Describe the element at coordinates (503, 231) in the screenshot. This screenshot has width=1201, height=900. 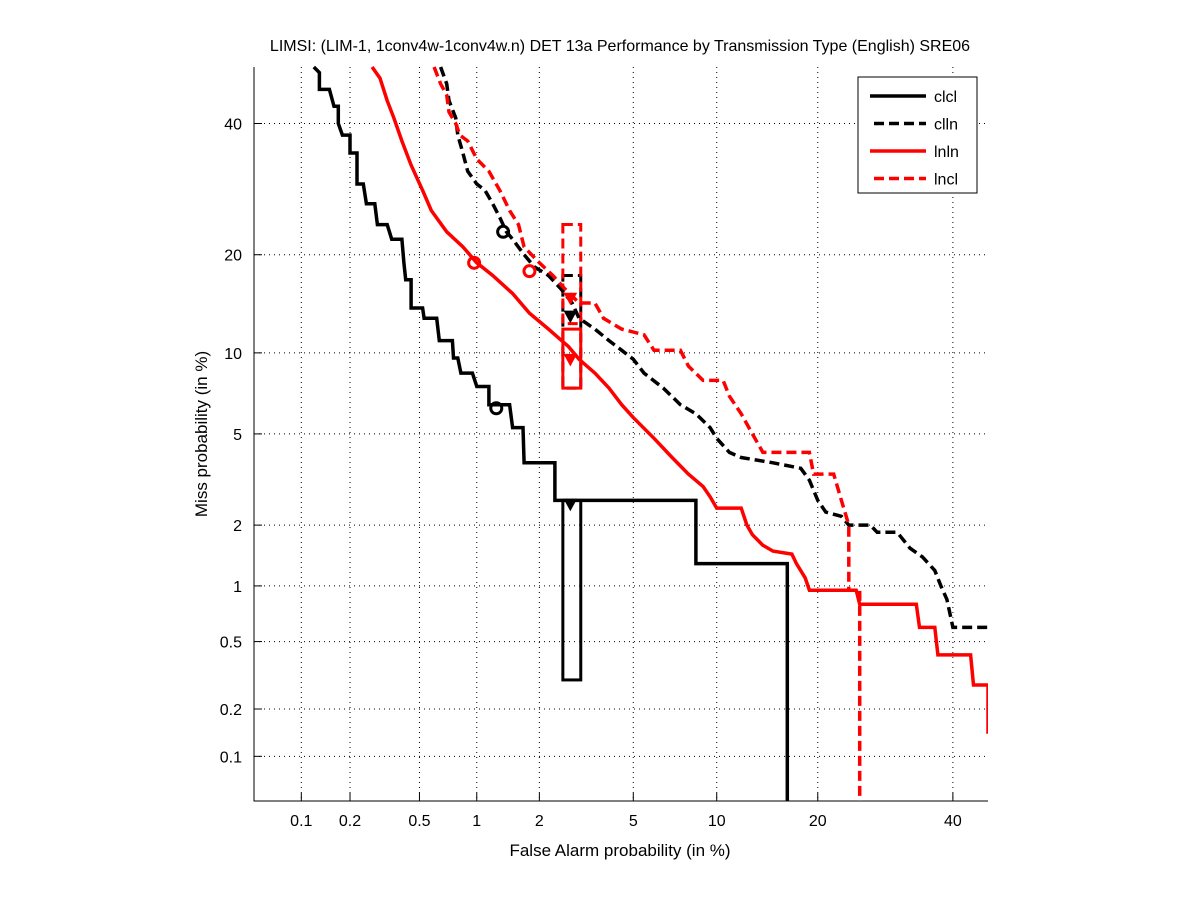
I see `operating-point-clln` at that location.